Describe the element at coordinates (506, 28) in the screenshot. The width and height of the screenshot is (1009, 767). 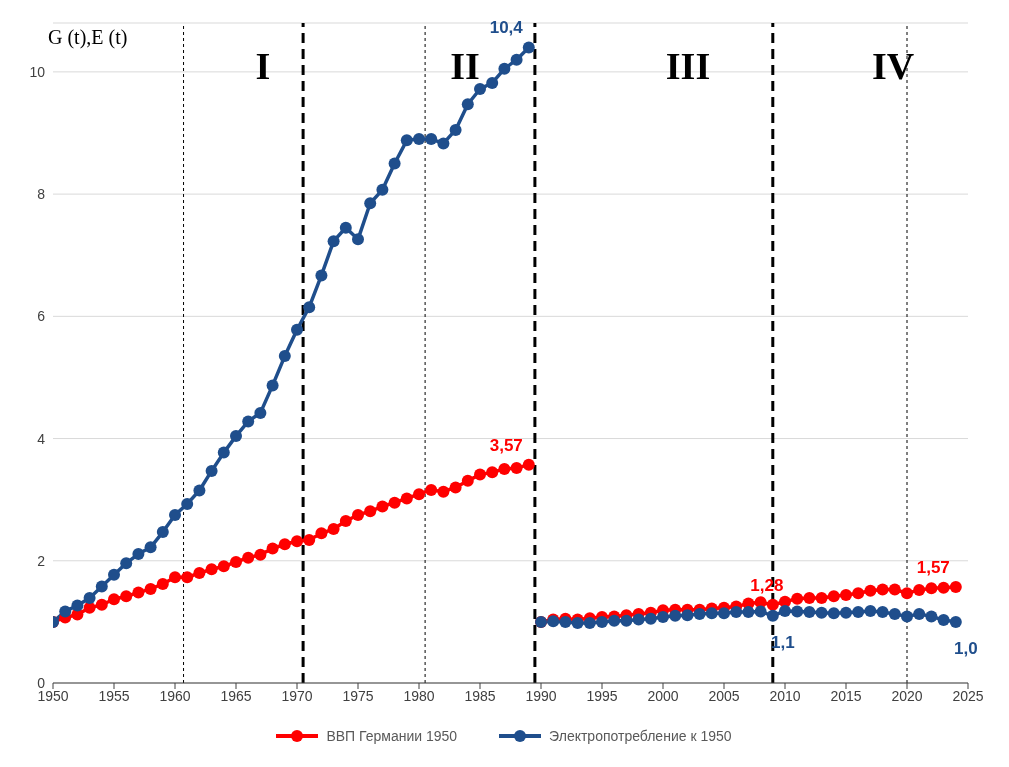
I see `data-label: 10,4` at that location.